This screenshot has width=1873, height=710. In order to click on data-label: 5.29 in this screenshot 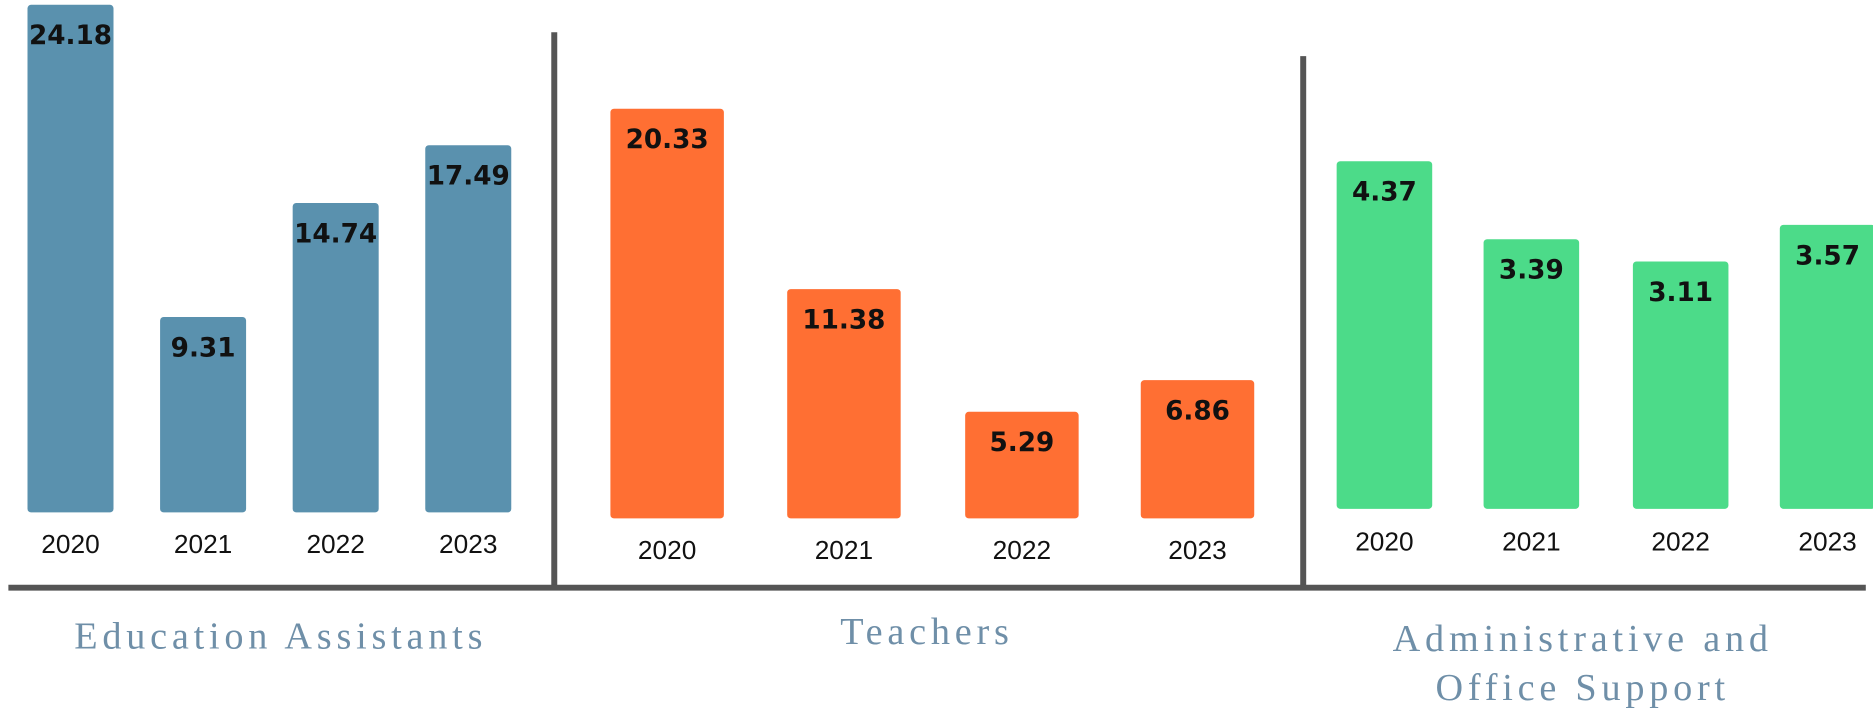, I will do `click(1021, 443)`.